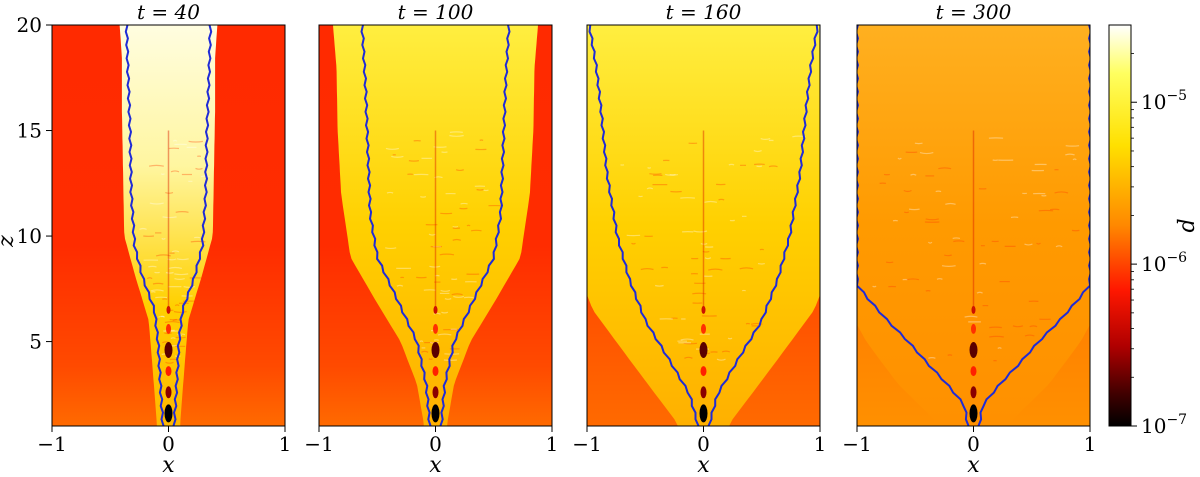  What do you see at coordinates (436, 12) in the screenshot?
I see `panel-title: t = 100` at bounding box center [436, 12].